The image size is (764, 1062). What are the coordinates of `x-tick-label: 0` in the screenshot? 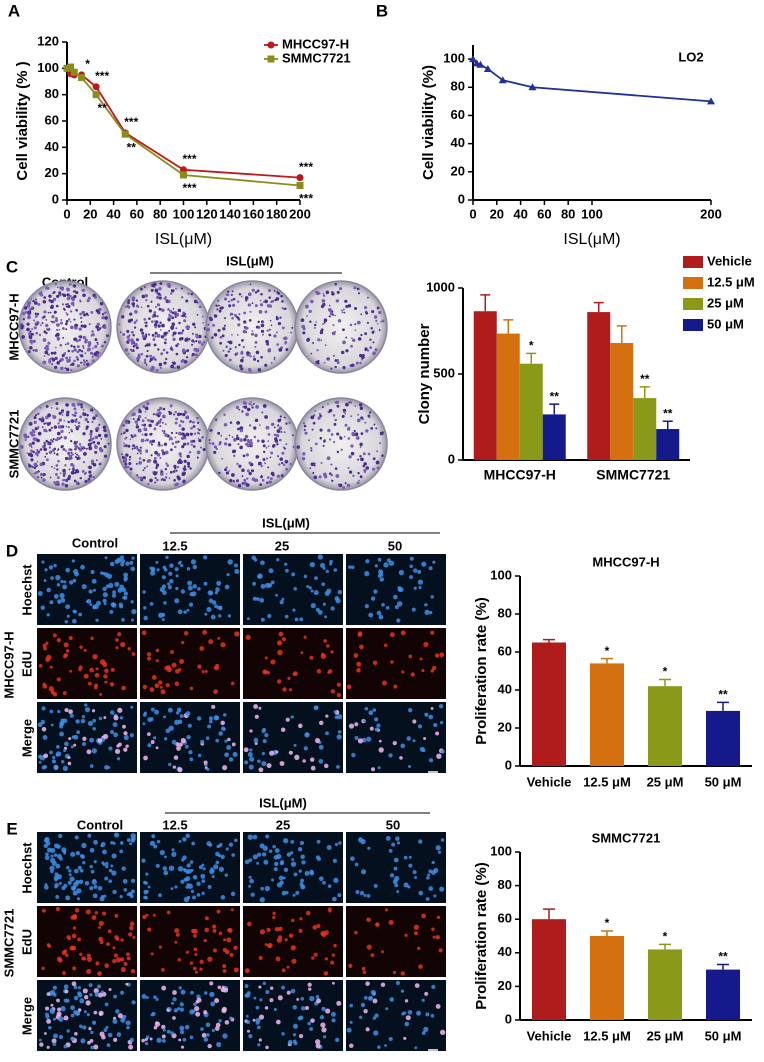 It's located at (472, 213).